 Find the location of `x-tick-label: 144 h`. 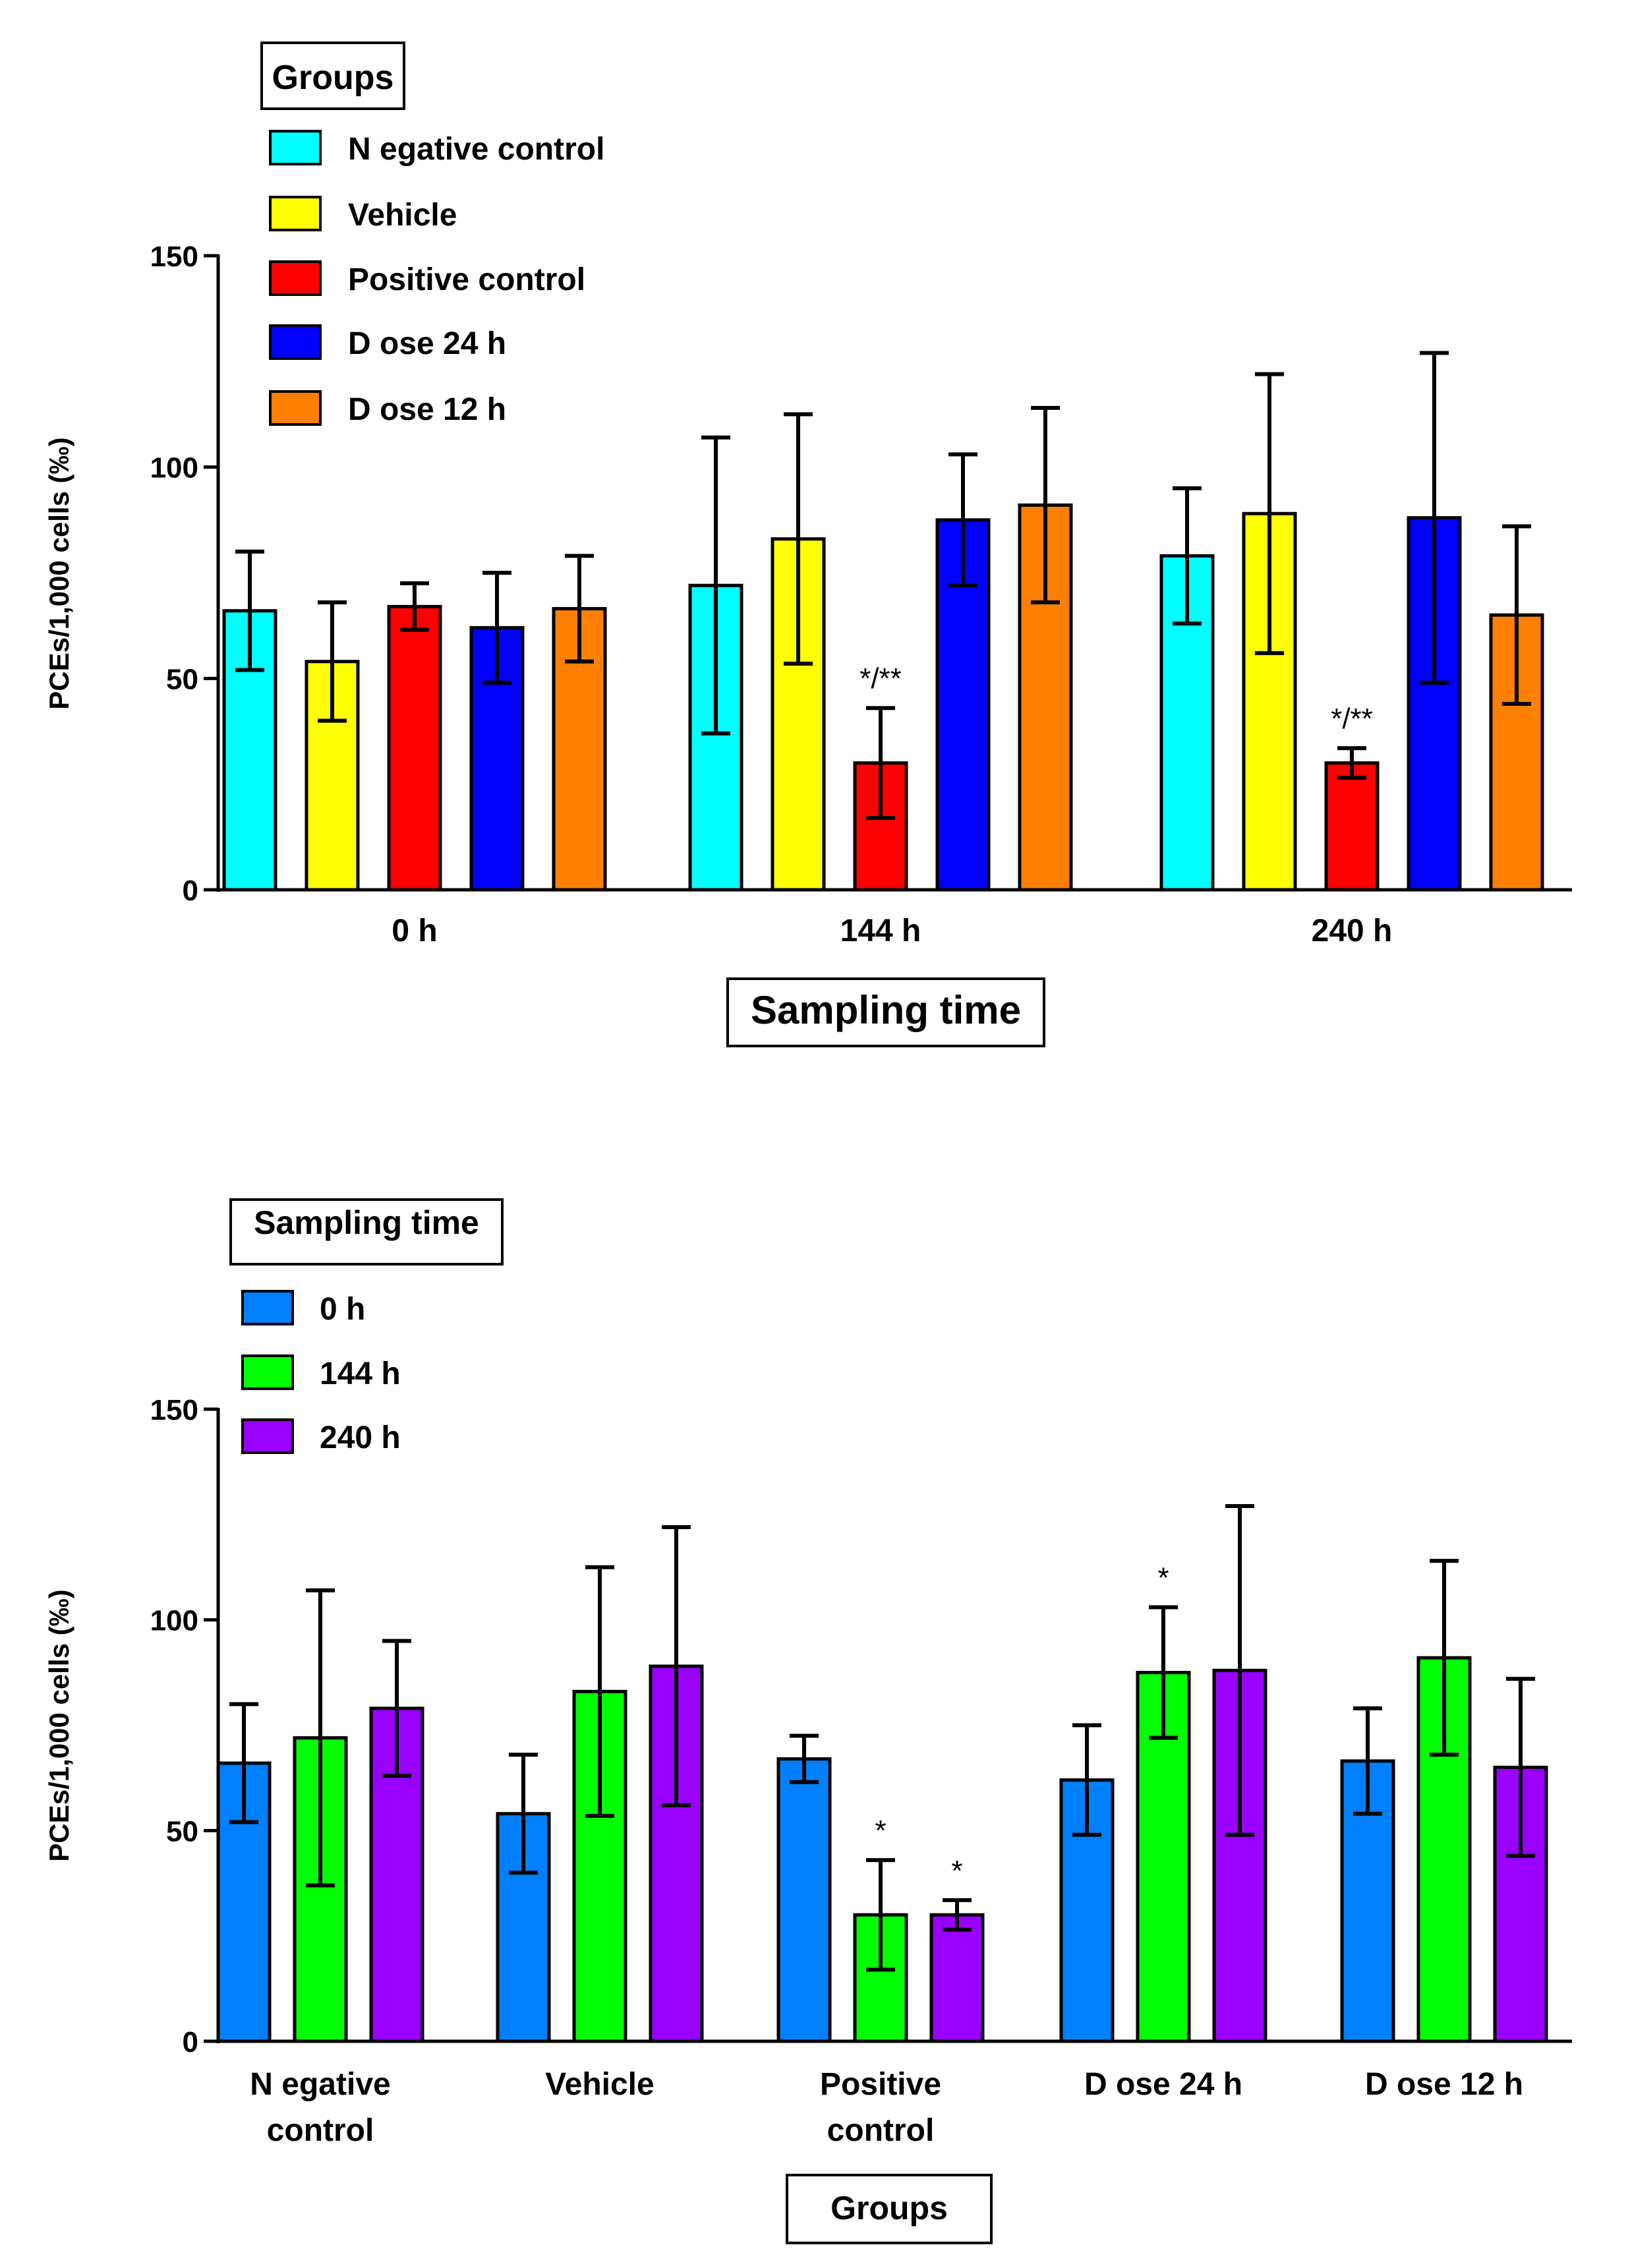

x-tick-label: 144 h is located at coordinates (880, 931).